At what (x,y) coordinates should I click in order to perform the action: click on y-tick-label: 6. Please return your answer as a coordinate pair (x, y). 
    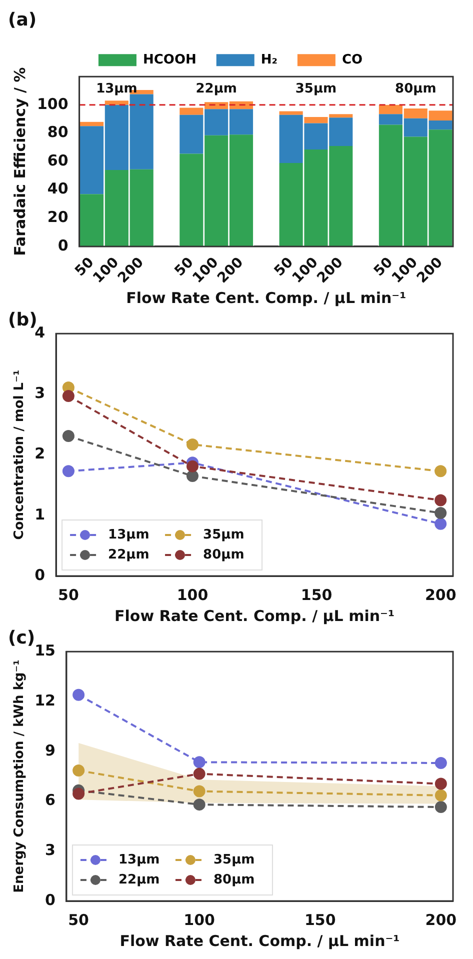
    Looking at the image, I should click on (50, 800).